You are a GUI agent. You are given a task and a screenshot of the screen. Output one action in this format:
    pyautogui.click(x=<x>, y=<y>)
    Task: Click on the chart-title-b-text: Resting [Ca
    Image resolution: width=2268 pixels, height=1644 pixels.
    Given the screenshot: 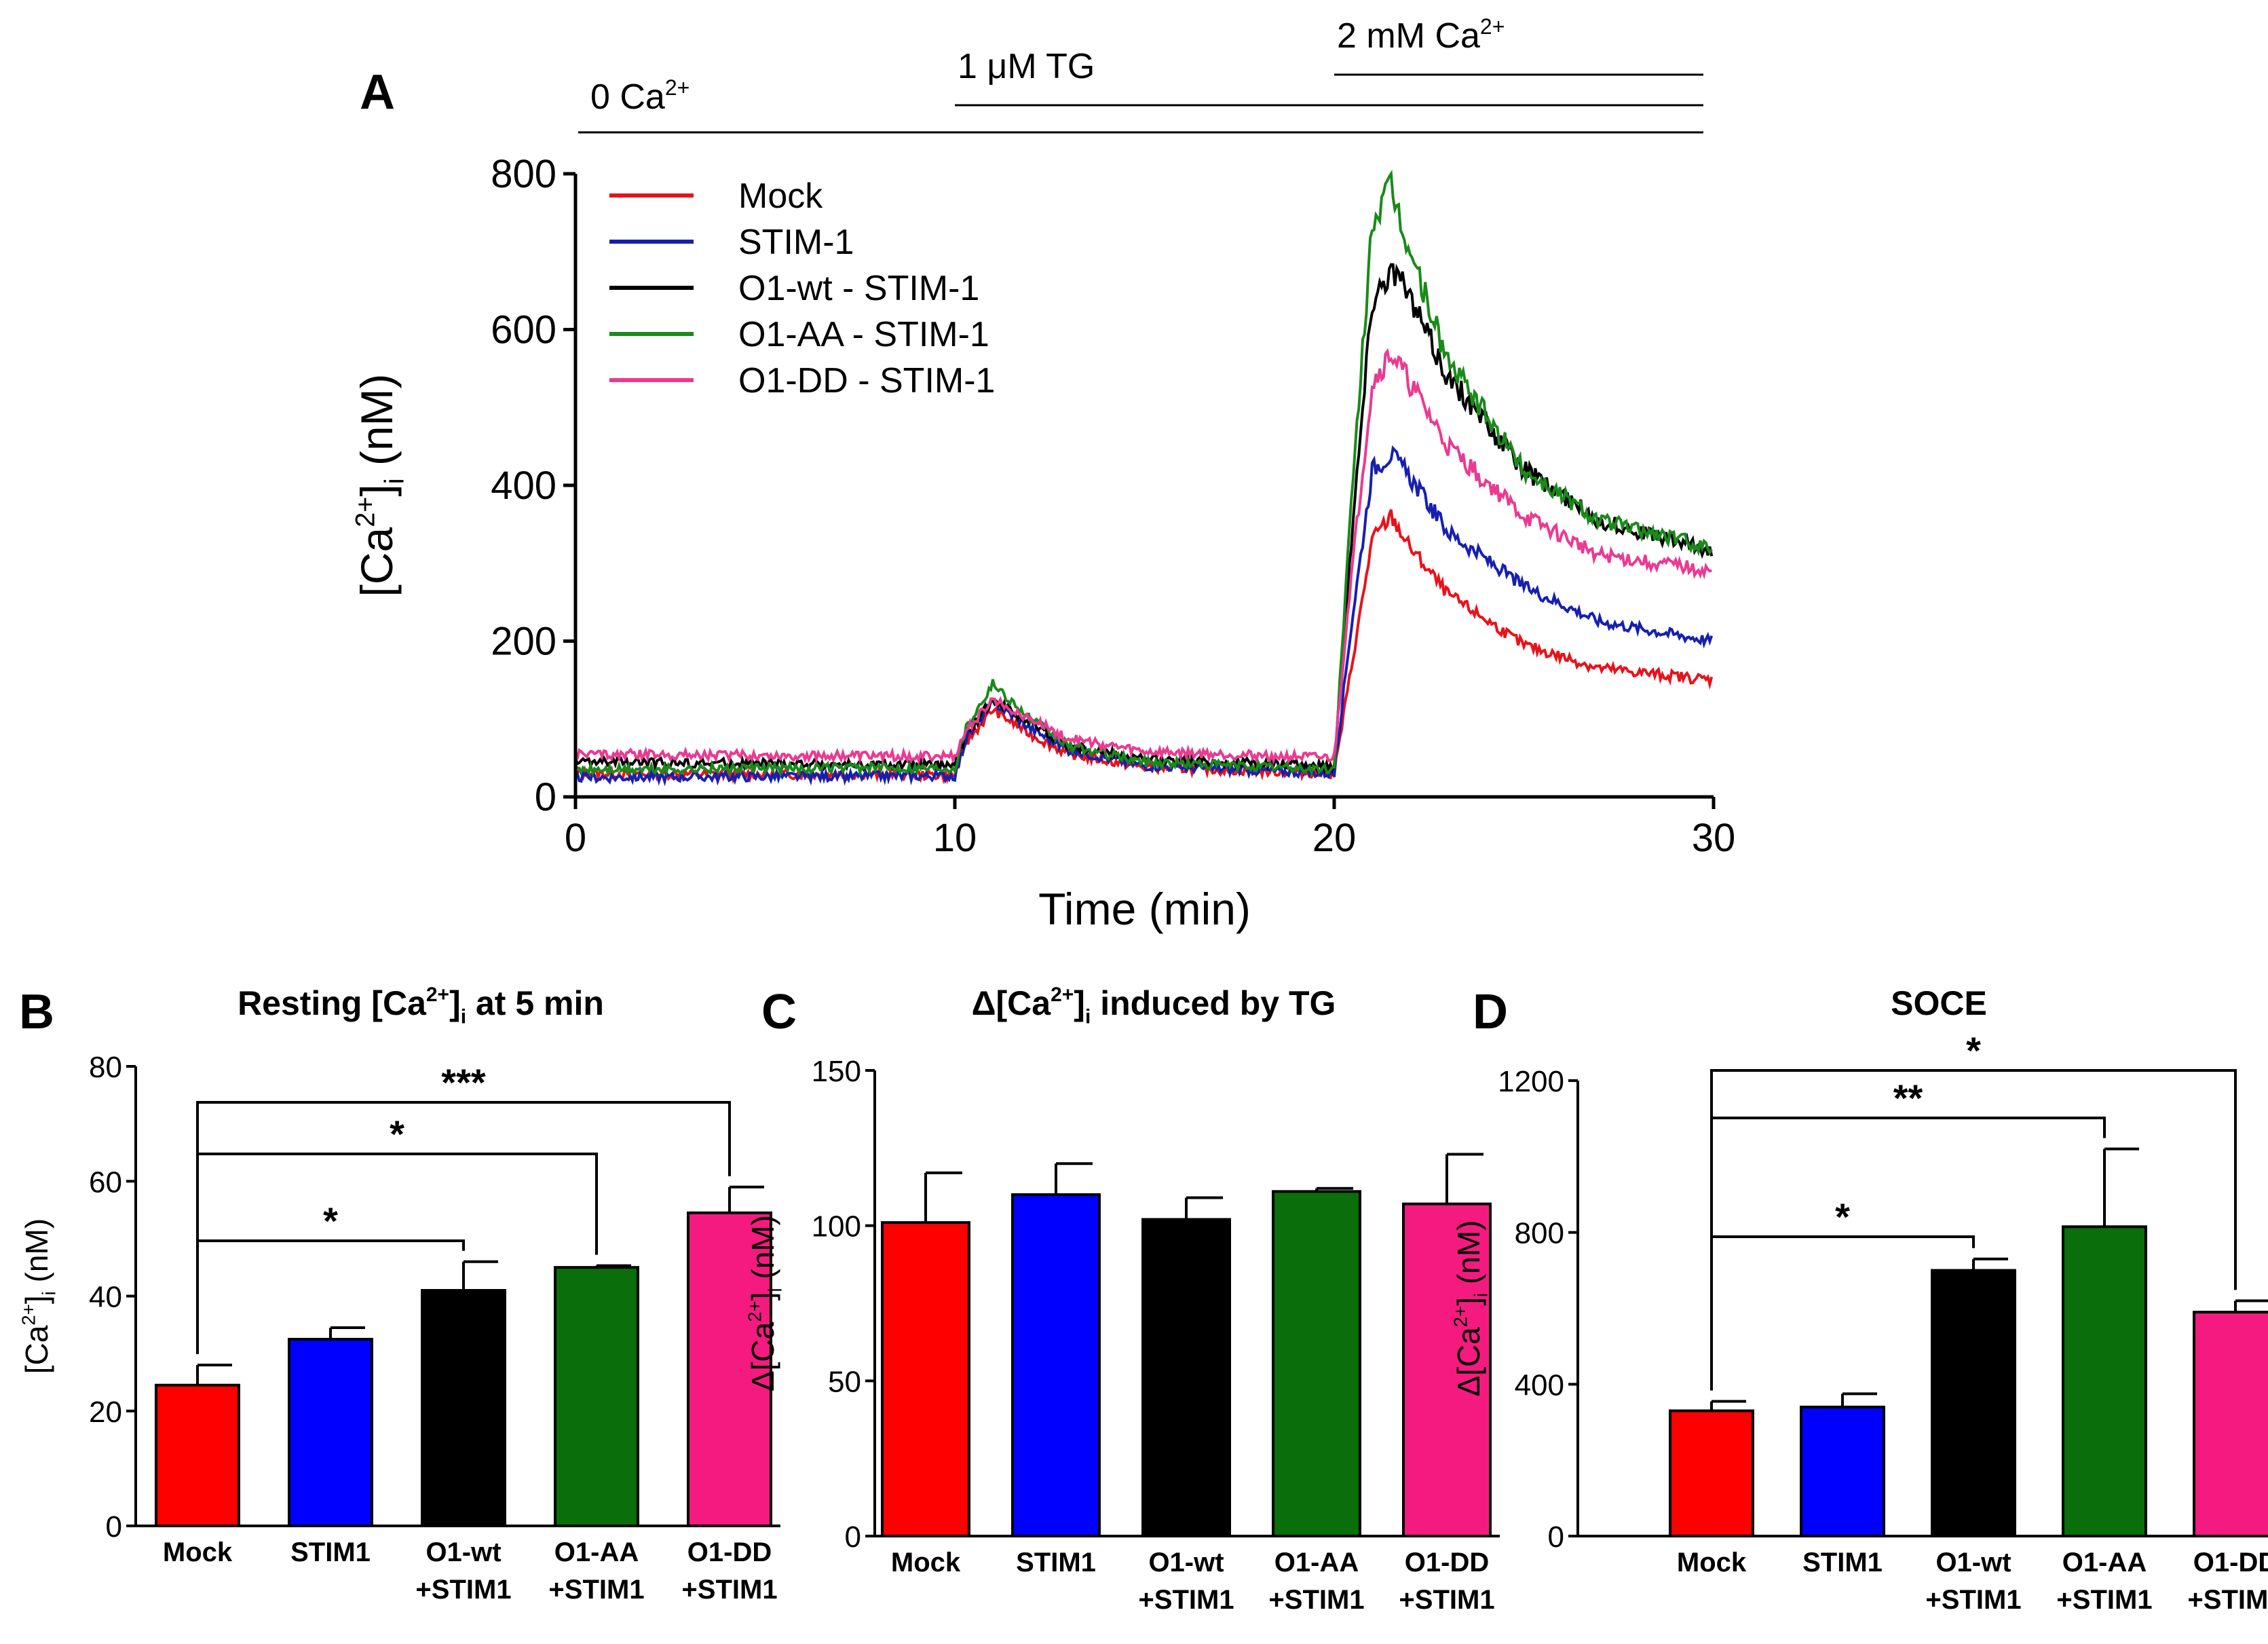 What is the action you would take?
    pyautogui.click(x=332, y=1003)
    